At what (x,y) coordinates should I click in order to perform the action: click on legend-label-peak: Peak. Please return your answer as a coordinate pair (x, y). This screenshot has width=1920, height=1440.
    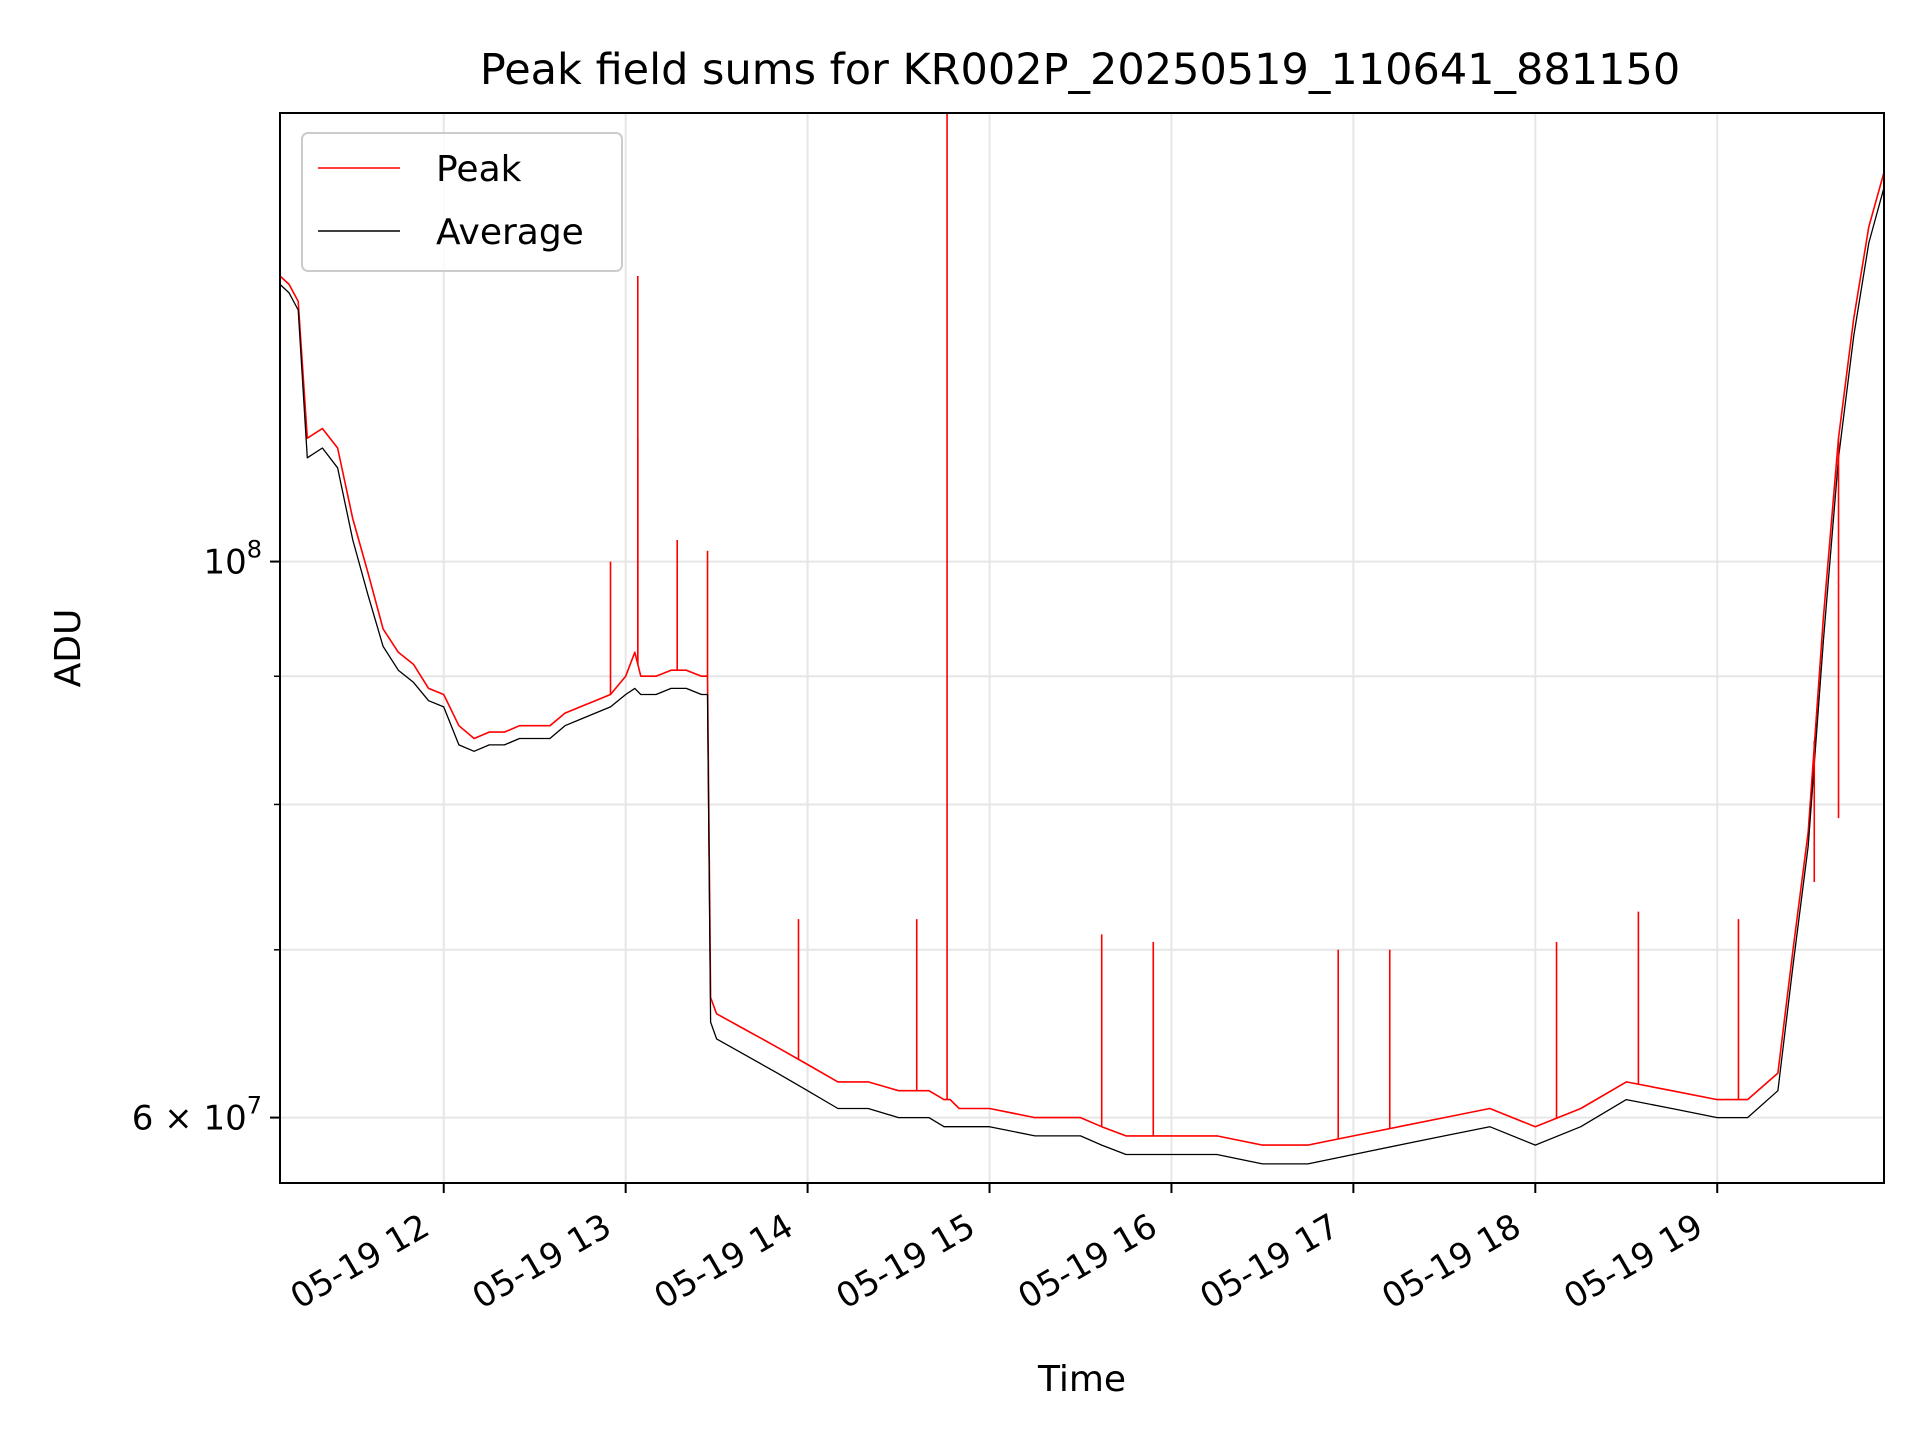
    Looking at the image, I should click on (479, 169).